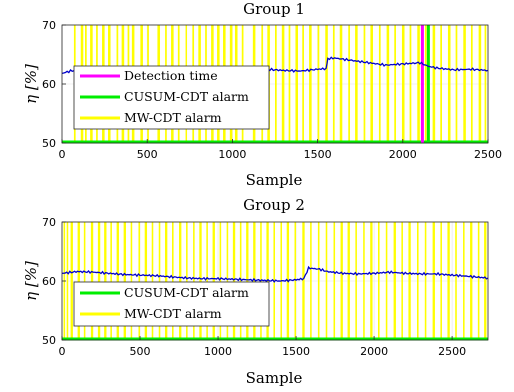 The image size is (514, 392). I want to click on chart-1-y-tick-label: 60, so click(49, 84).